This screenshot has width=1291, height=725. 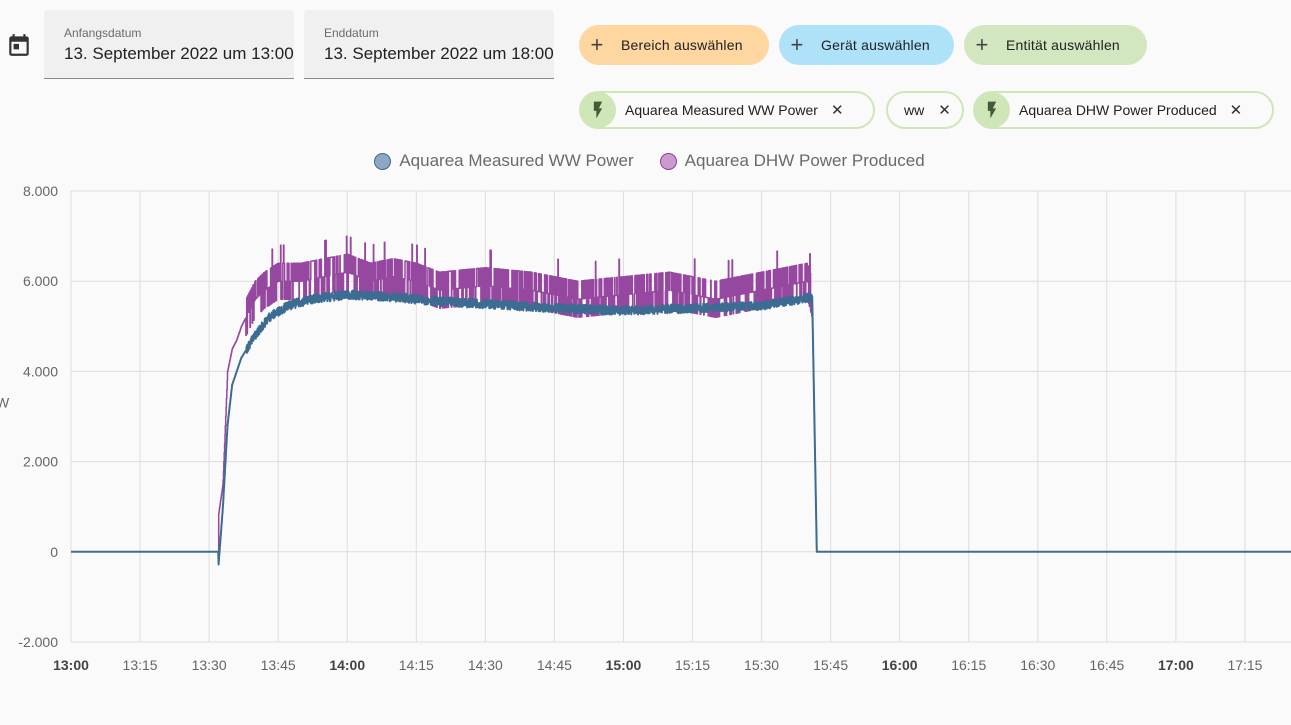 I want to click on x-tick-label: 16:30, so click(x=1037, y=665).